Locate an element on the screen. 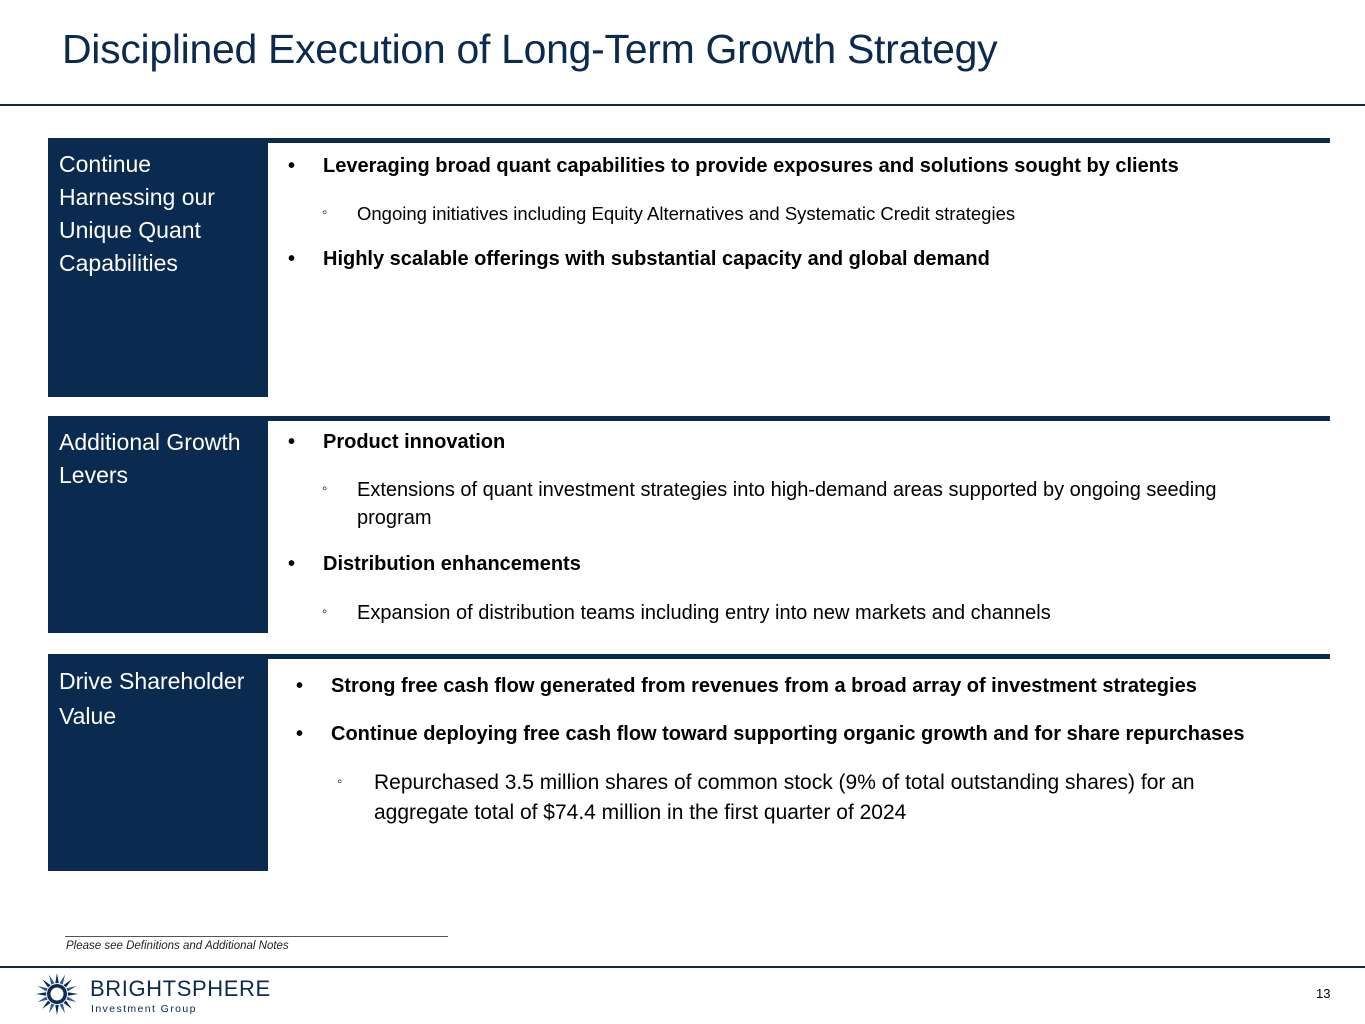  logo-tagline: Investment Group is located at coordinates (144, 1009).